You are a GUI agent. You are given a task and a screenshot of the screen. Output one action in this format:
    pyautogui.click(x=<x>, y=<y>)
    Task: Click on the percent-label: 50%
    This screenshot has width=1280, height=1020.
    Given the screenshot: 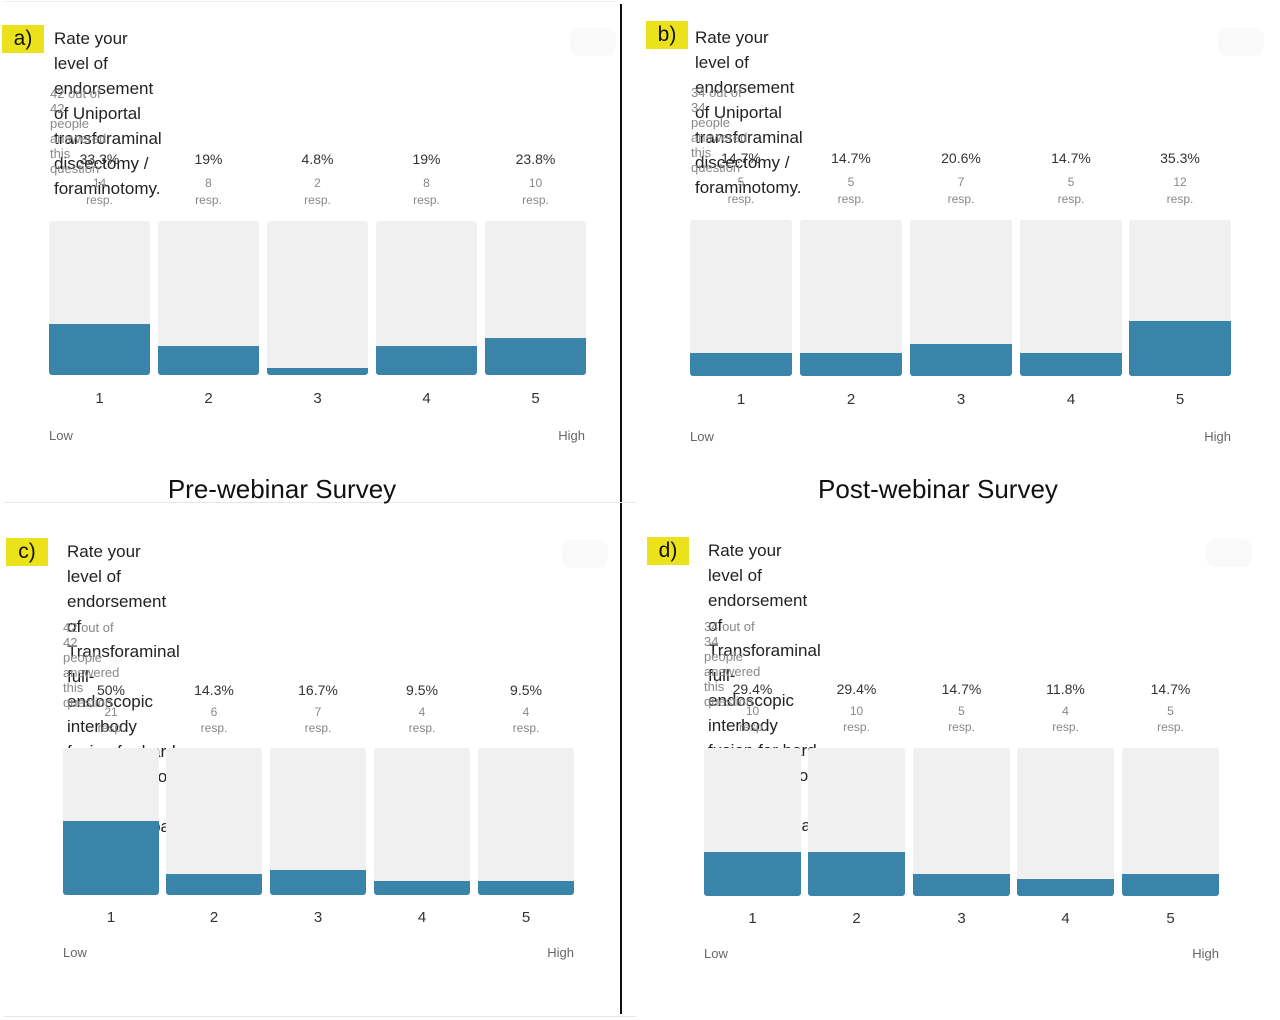 What is the action you would take?
    pyautogui.click(x=111, y=690)
    